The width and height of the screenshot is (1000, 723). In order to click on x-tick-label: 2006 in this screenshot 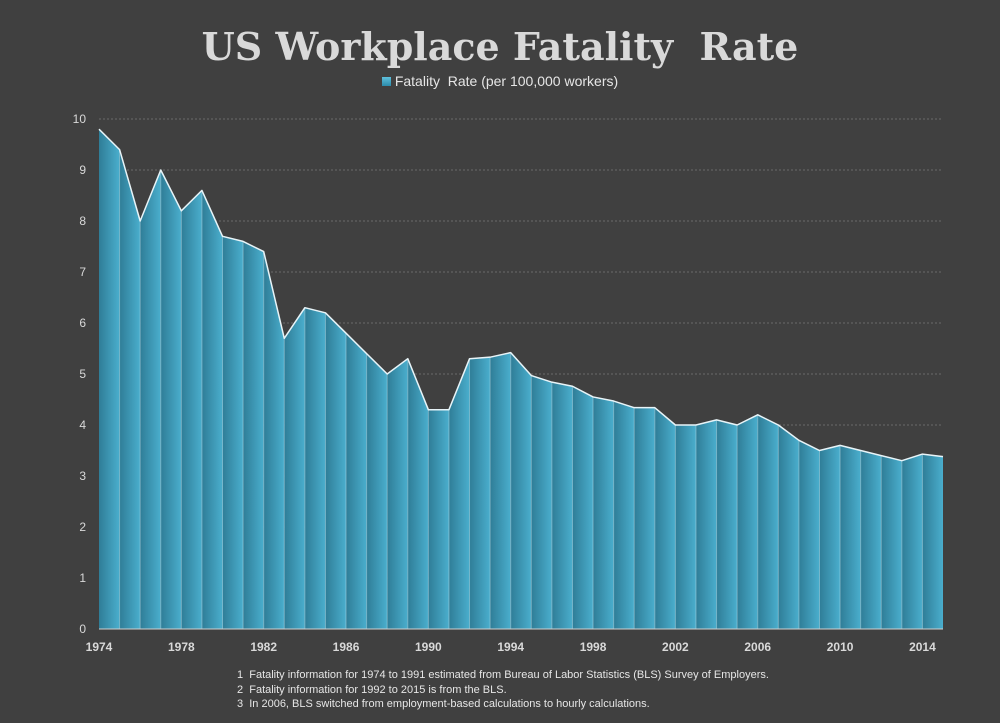, I will do `click(757, 647)`.